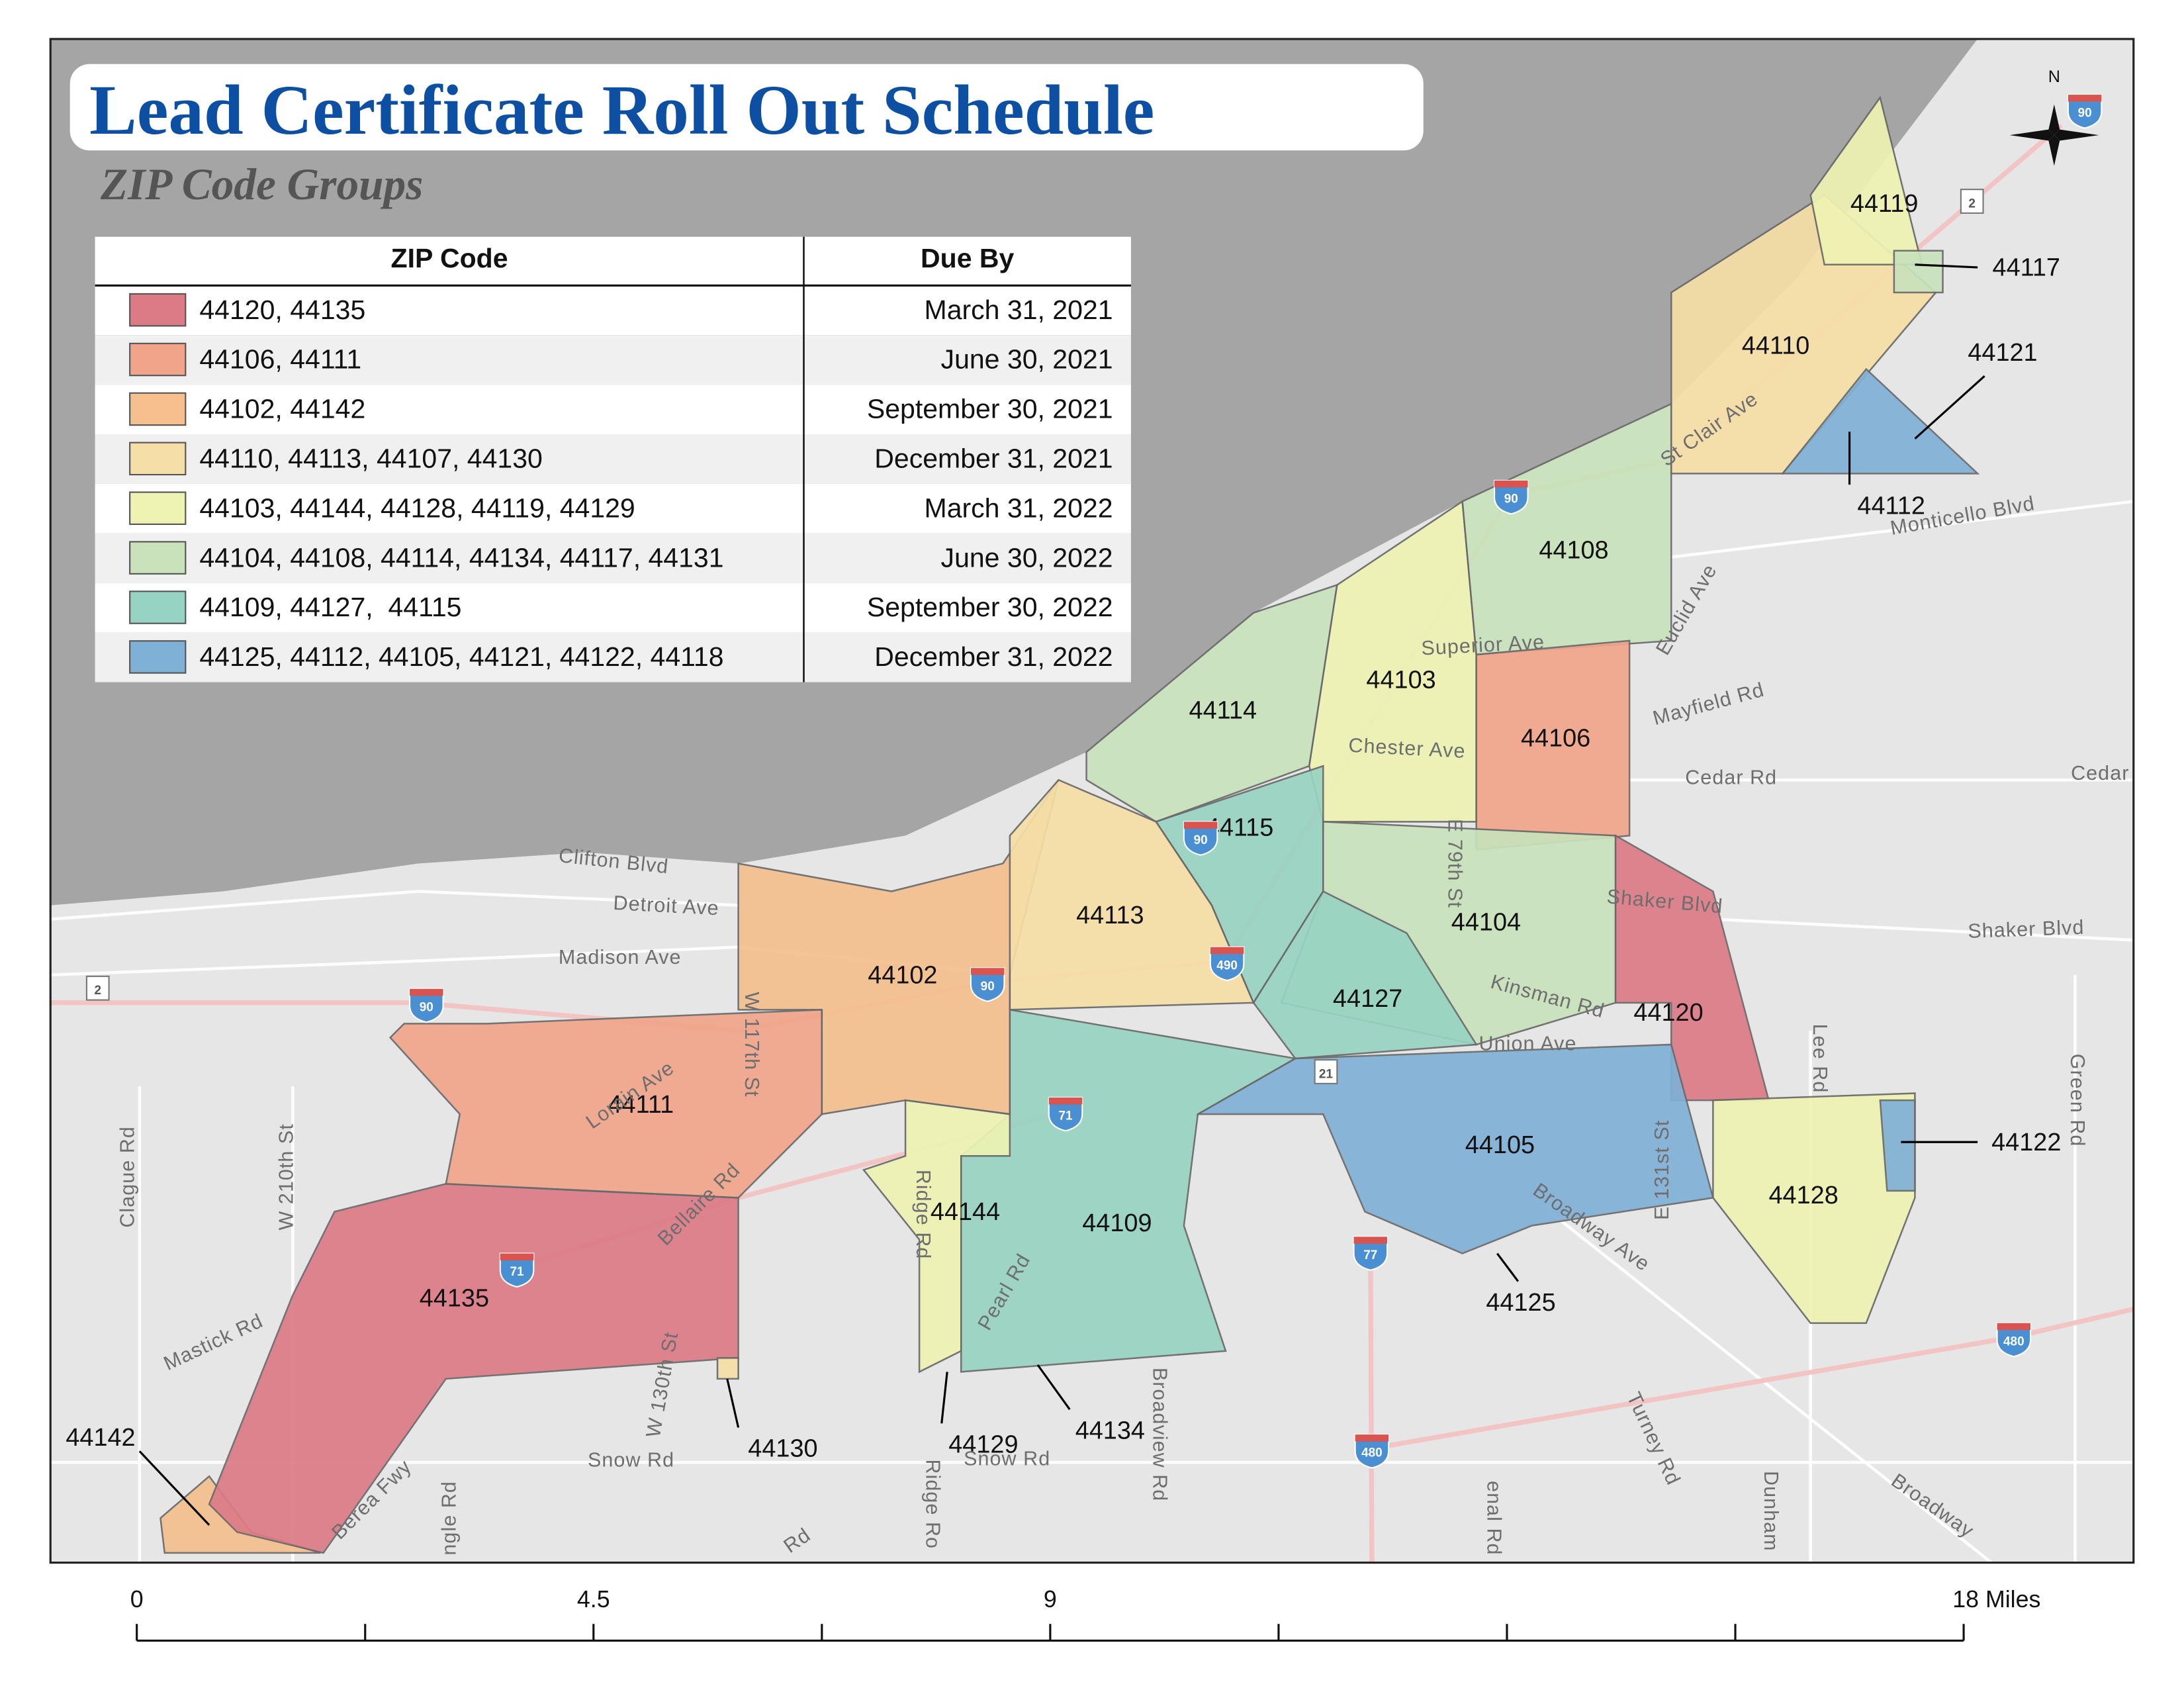  I want to click on street-label: enal Rd, so click(1494, 1518).